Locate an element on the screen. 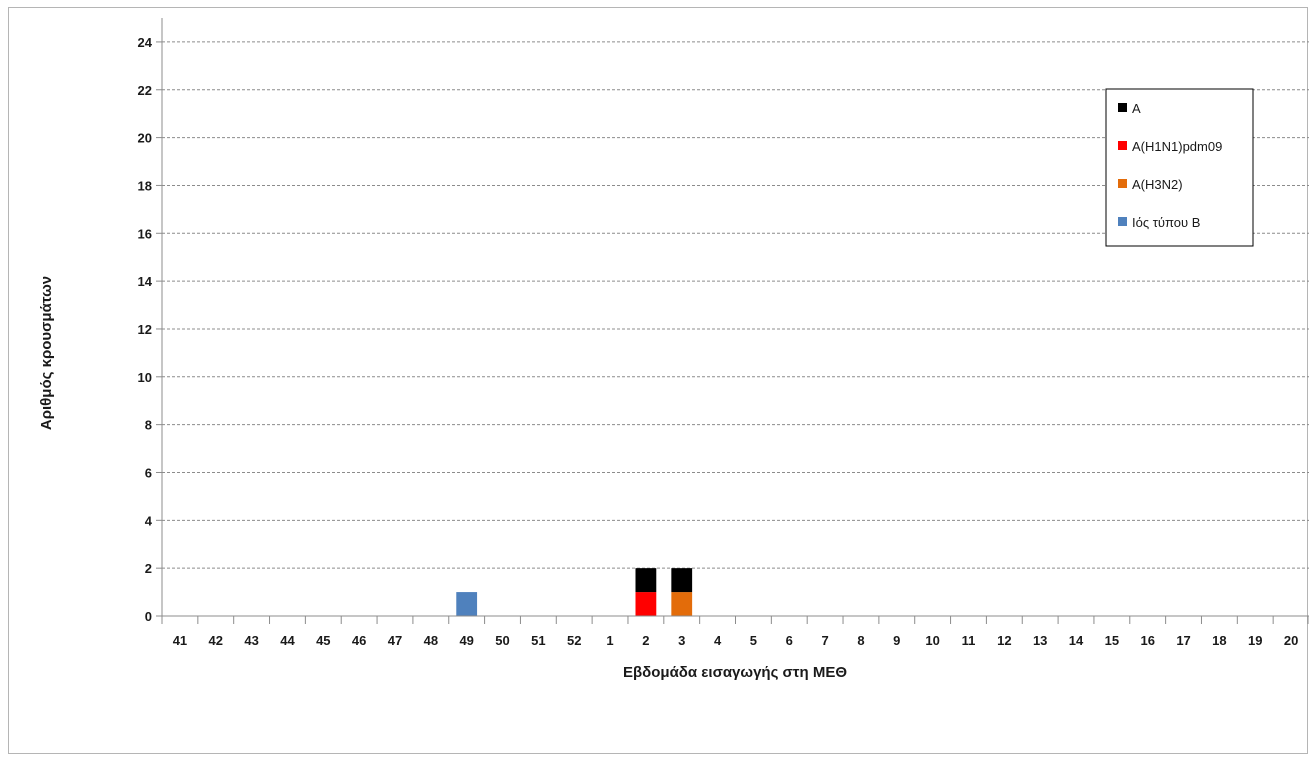 The height and width of the screenshot is (760, 1316). x-axis-title: Εβδομάδα εισαγωγής στη ΜΕΘ is located at coordinates (735, 672).